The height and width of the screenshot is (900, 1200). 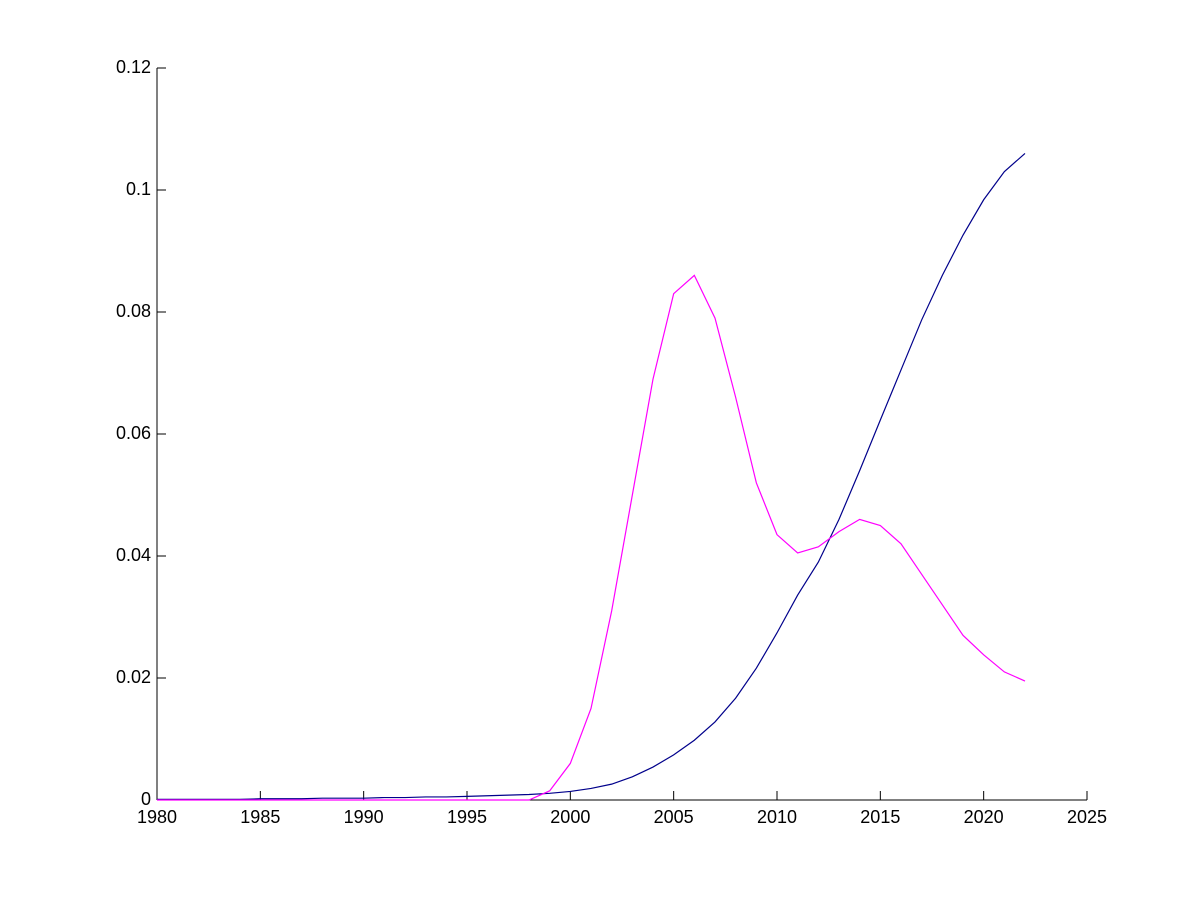 I want to click on y-tick-label: 0.04, so click(x=133, y=555).